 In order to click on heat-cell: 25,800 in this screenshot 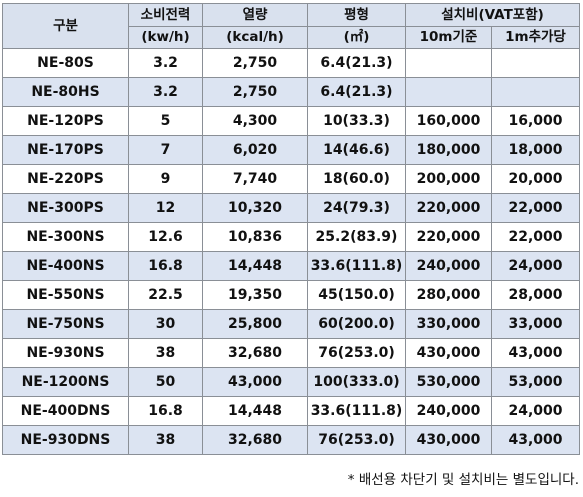, I will do `click(255, 324)`.